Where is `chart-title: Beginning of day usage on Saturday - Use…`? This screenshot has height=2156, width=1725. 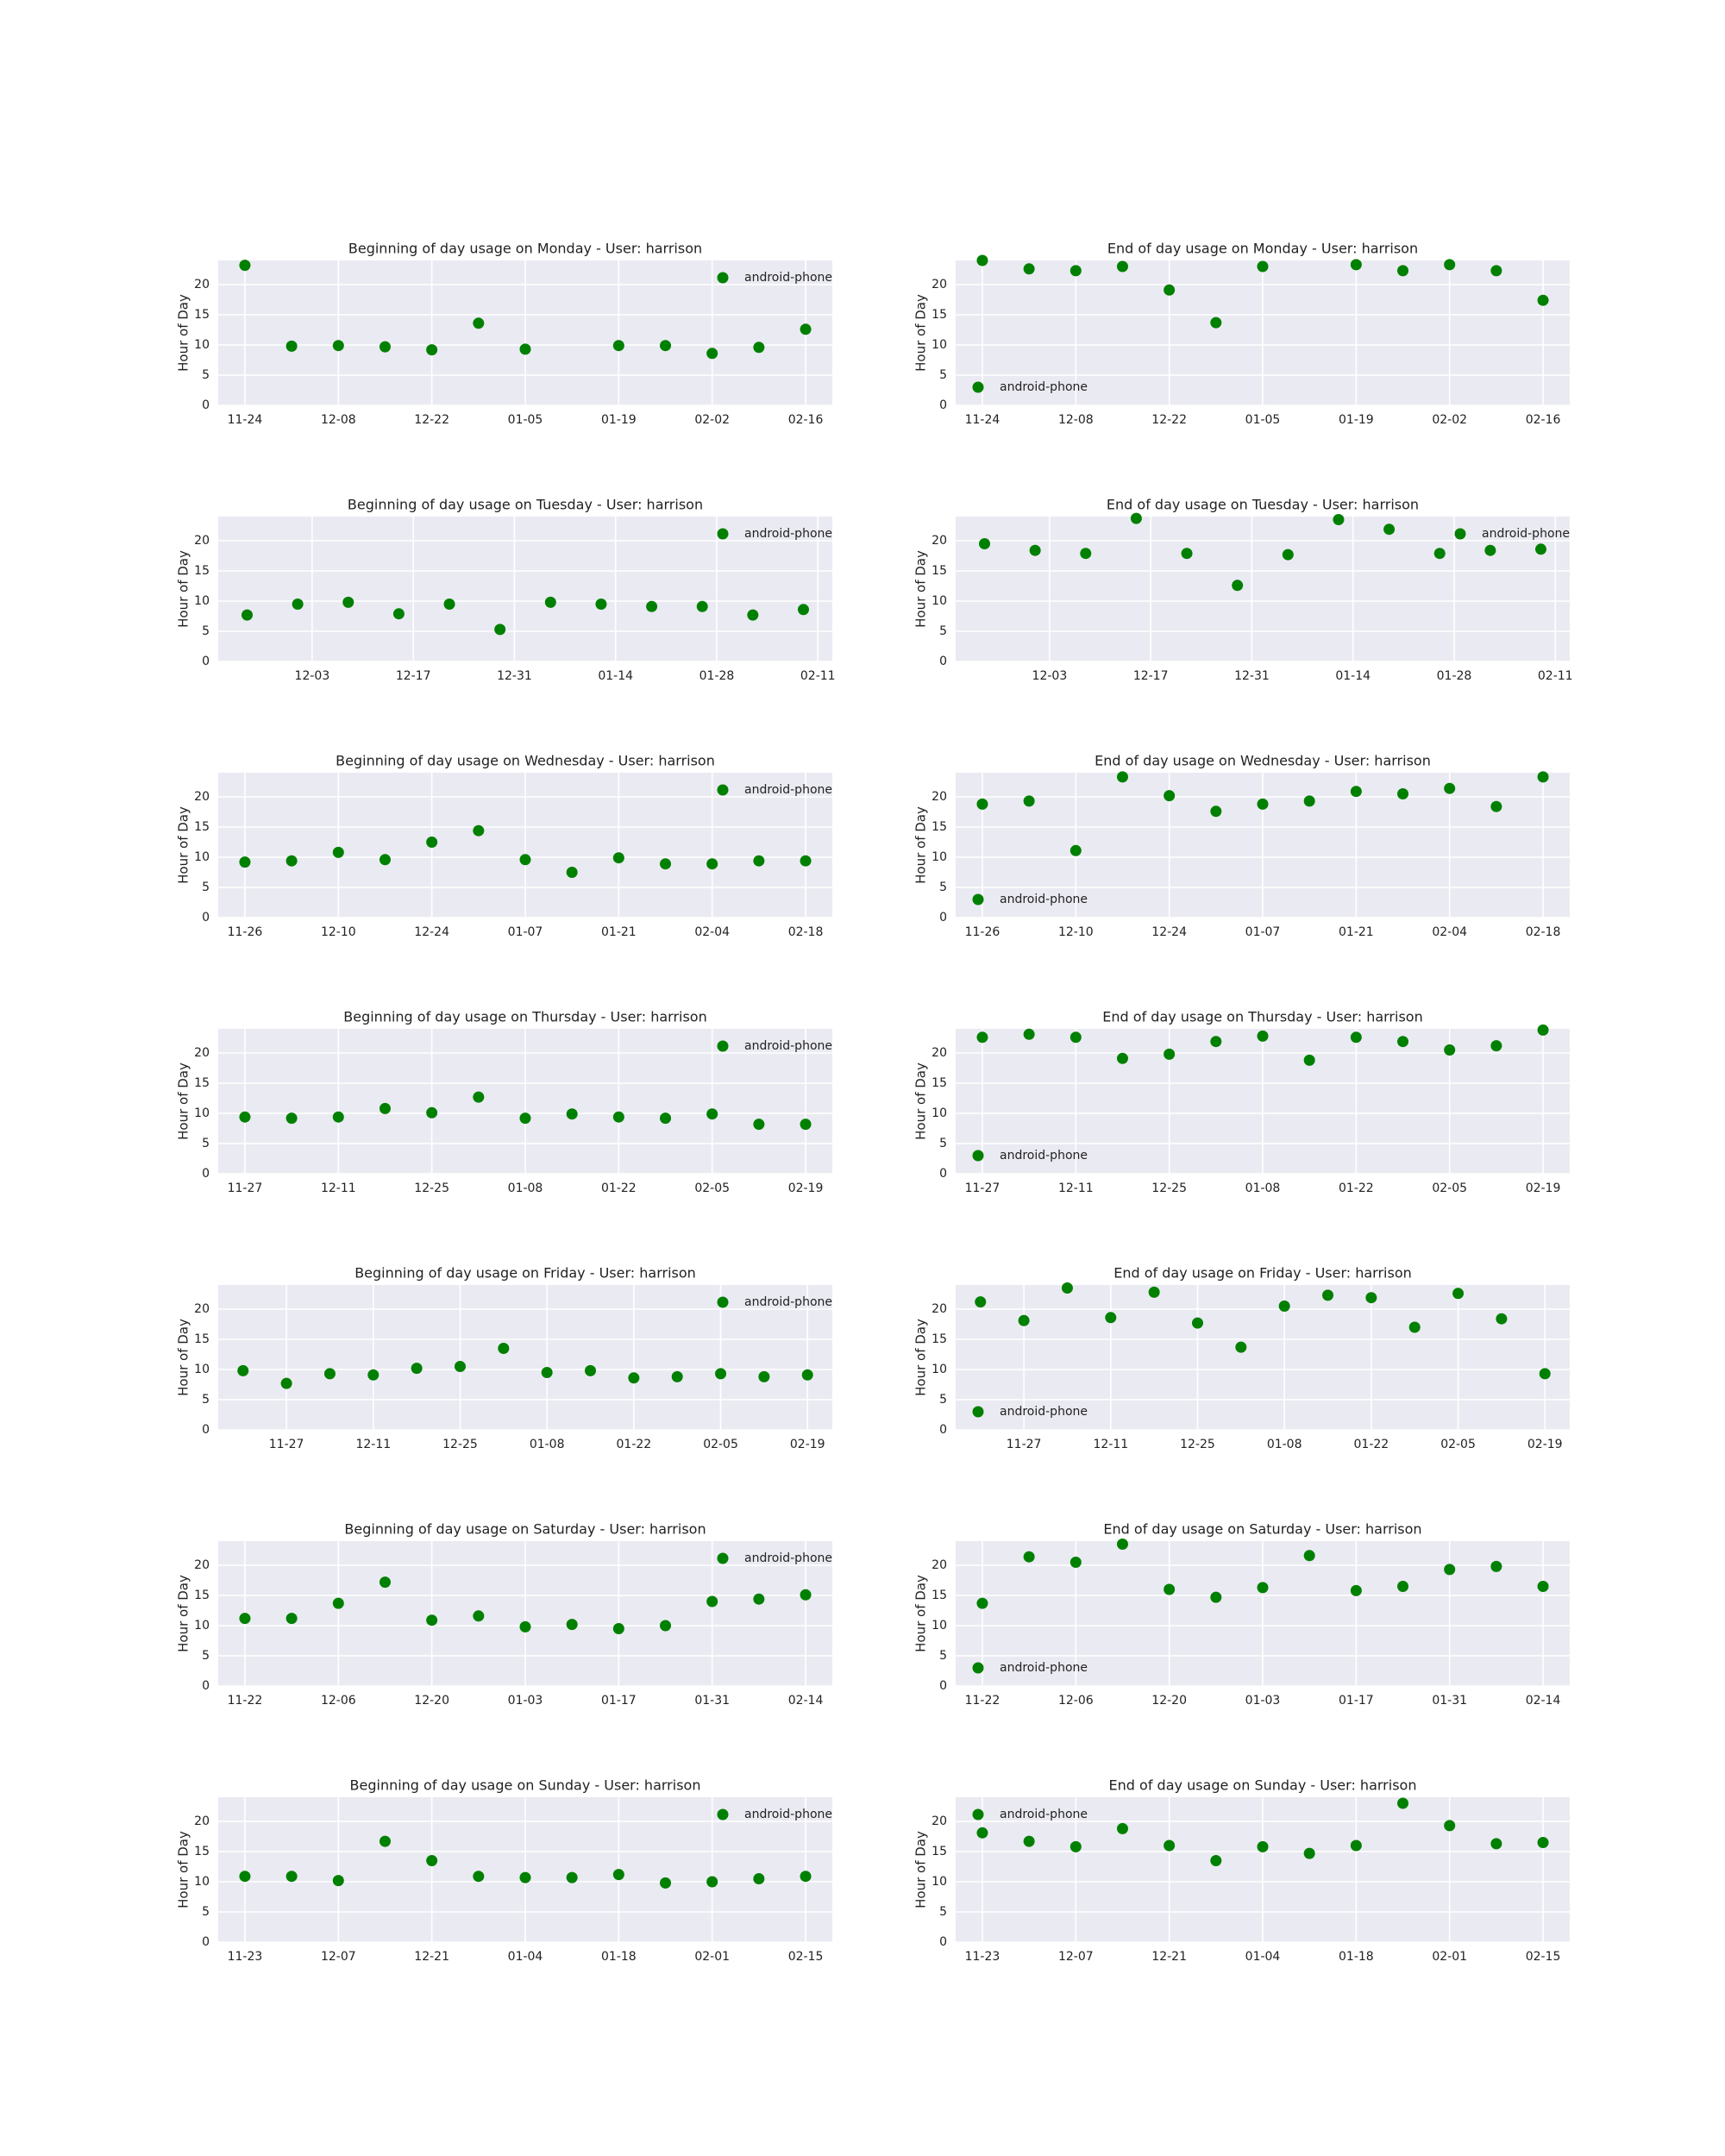 chart-title: Beginning of day usage on Saturday - Use… is located at coordinates (525, 1529).